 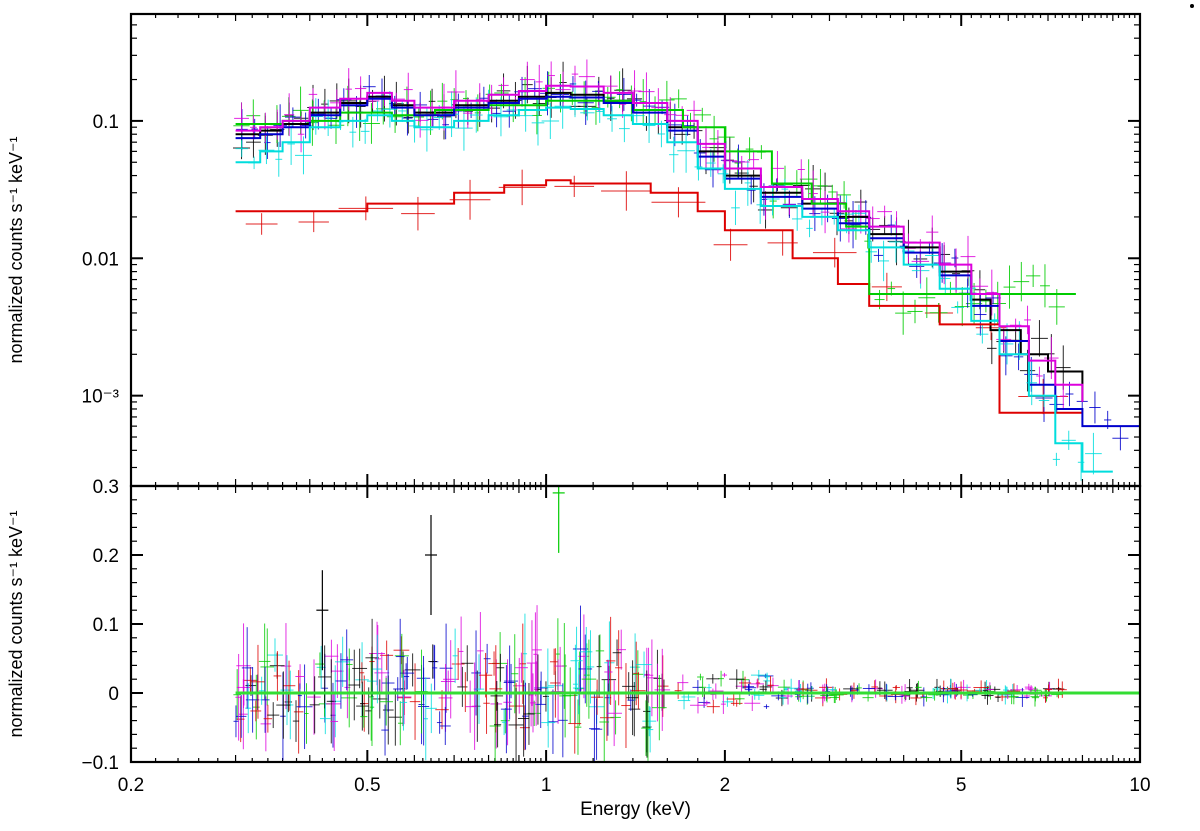 What do you see at coordinates (16, 249) in the screenshot?
I see `top-y-axis-title: normalized counts s⁻¹ keV⁻¹` at bounding box center [16, 249].